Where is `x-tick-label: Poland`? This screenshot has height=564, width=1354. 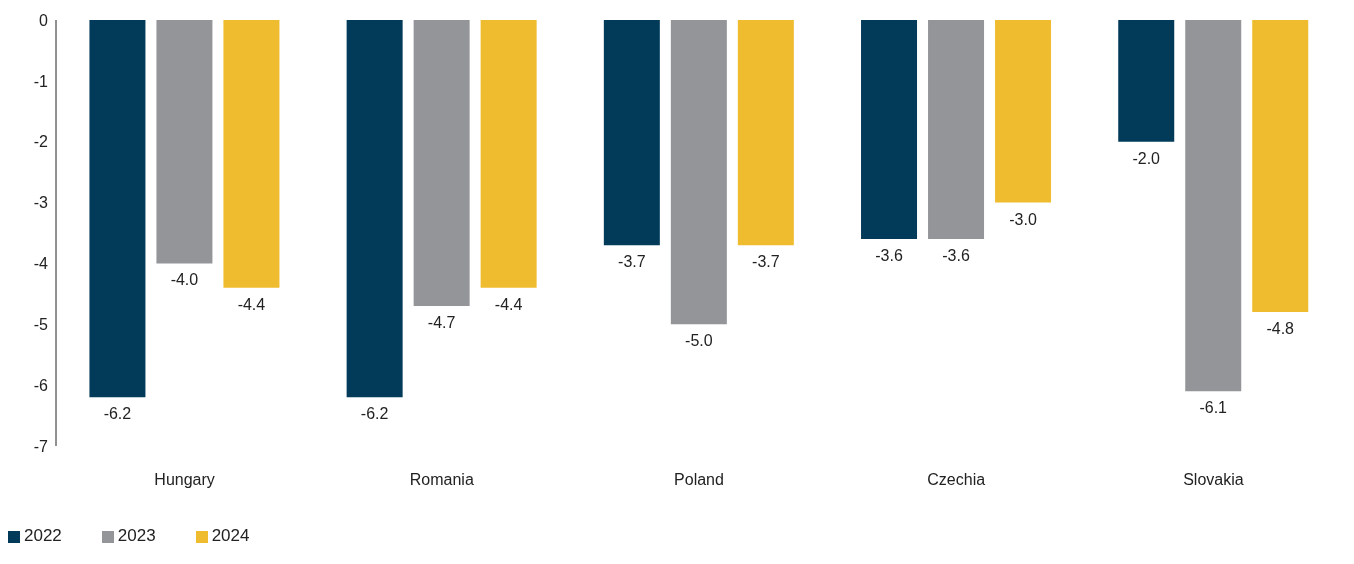 x-tick-label: Poland is located at coordinates (699, 480).